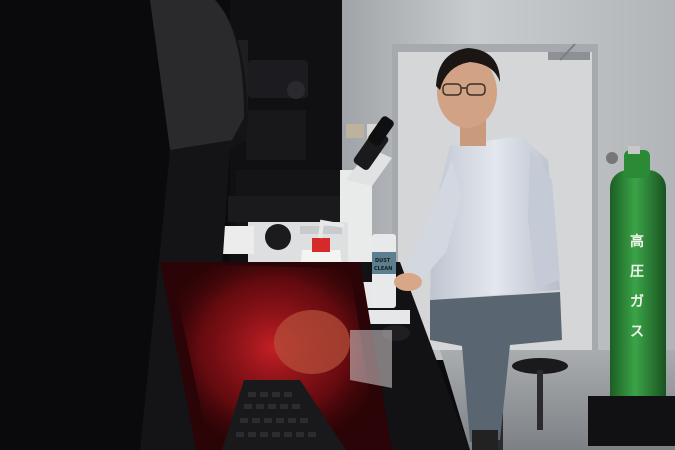 This screenshot has height=450, width=675. Describe the element at coordinates (634, 150) in the screenshot. I see `regulator` at that location.